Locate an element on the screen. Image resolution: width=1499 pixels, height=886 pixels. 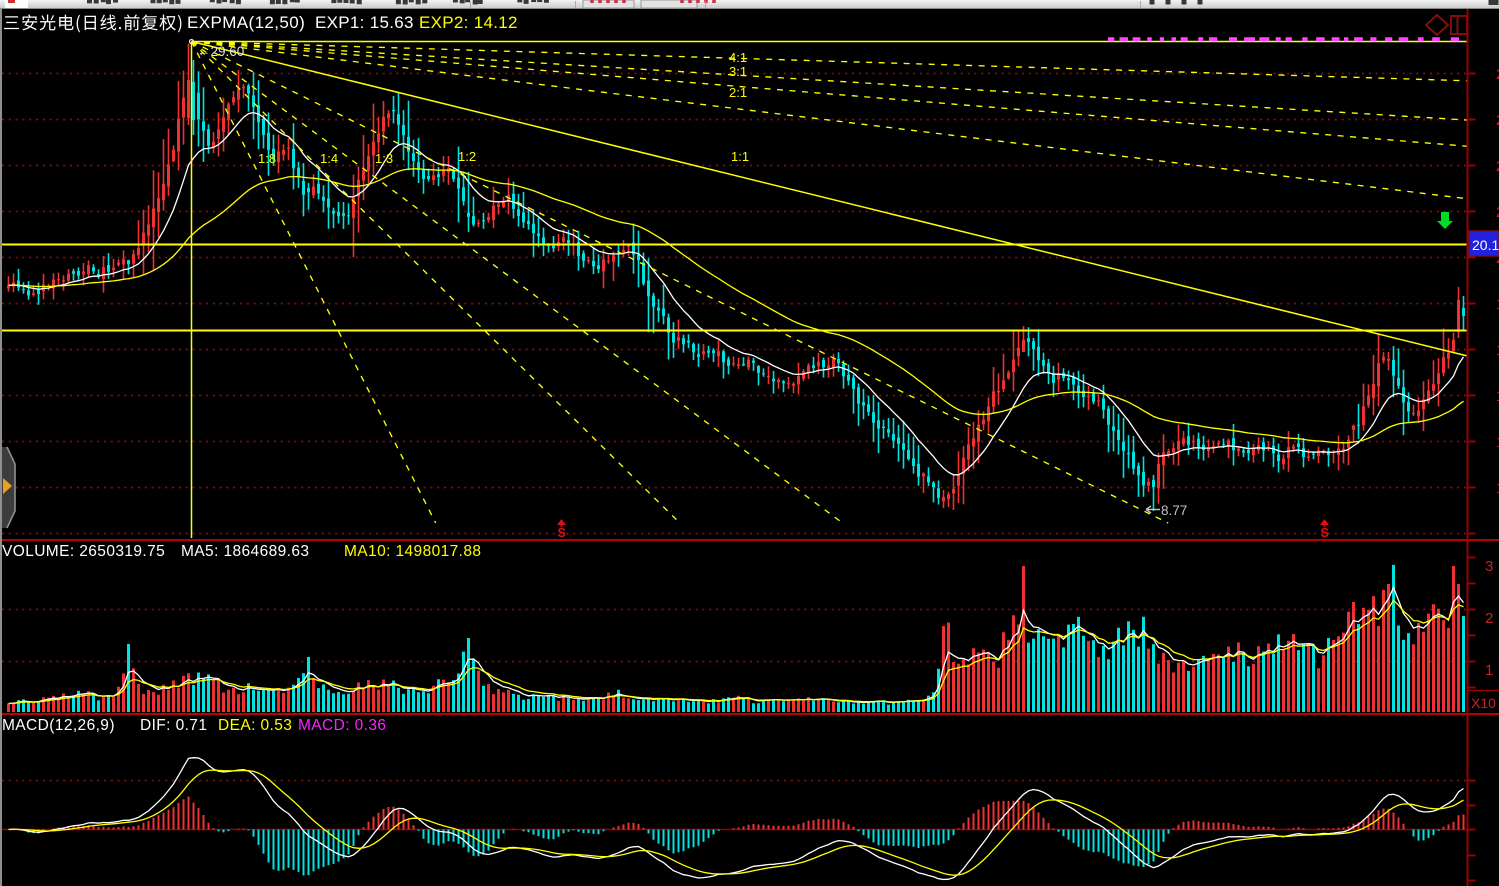
svg-text: 16 is located at coordinates (1497, 350).